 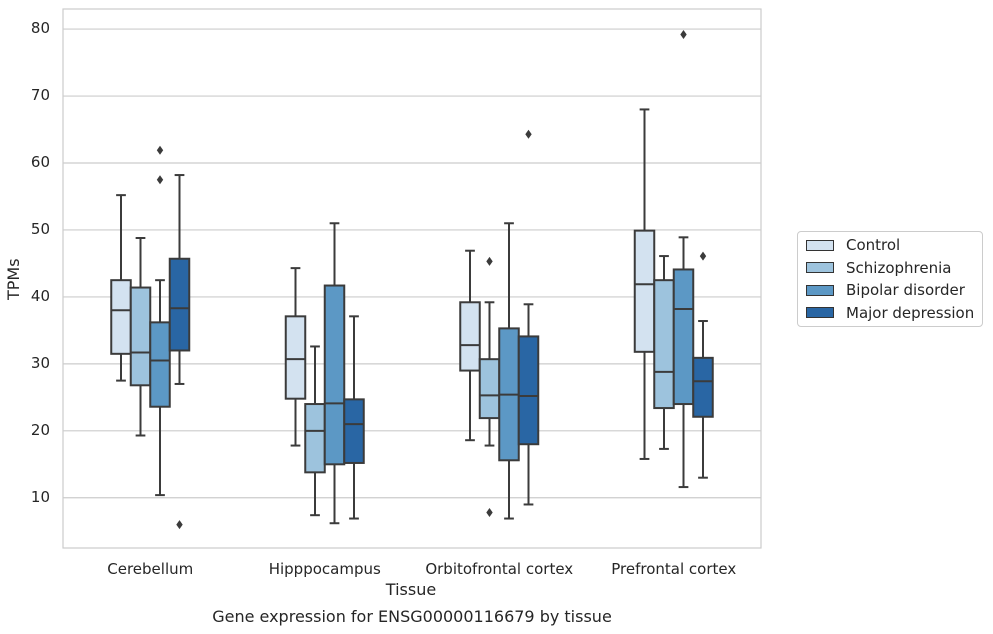 What do you see at coordinates (40, 28) in the screenshot?
I see `y-tick-label: 80` at bounding box center [40, 28].